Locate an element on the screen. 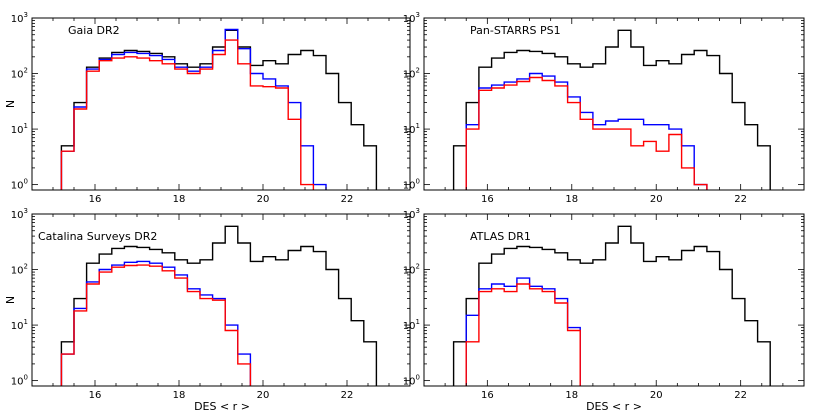 This screenshot has width=830, height=415. x-axis-label-right: DES < r > is located at coordinates (614, 406).